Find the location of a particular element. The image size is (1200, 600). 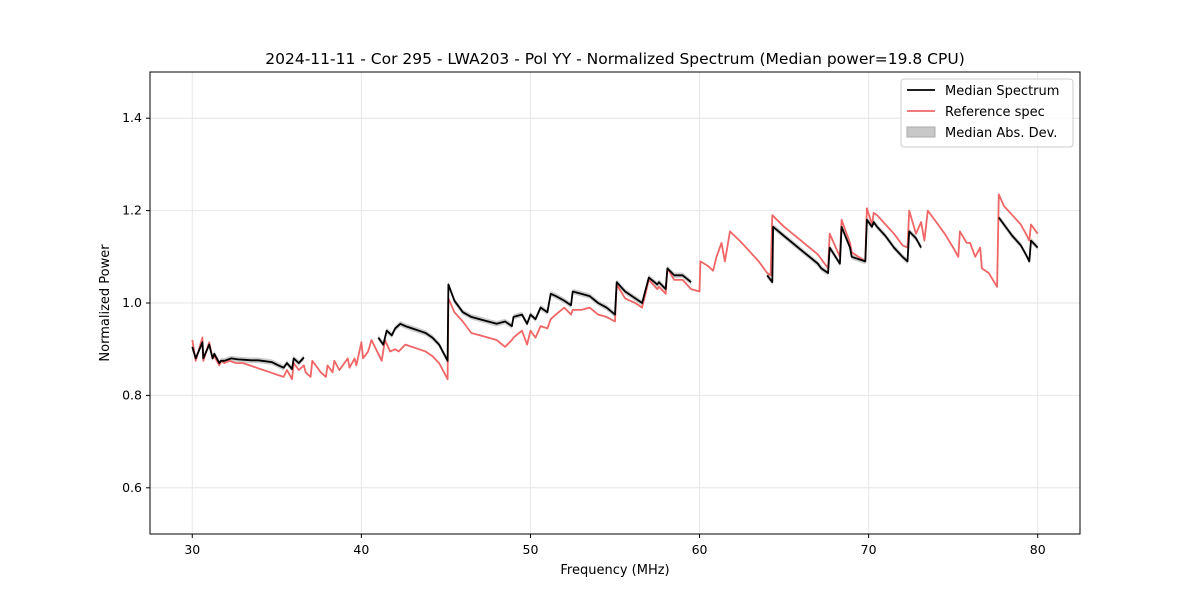

legend-mad-label: Median Abs. Dev. is located at coordinates (1001, 133).